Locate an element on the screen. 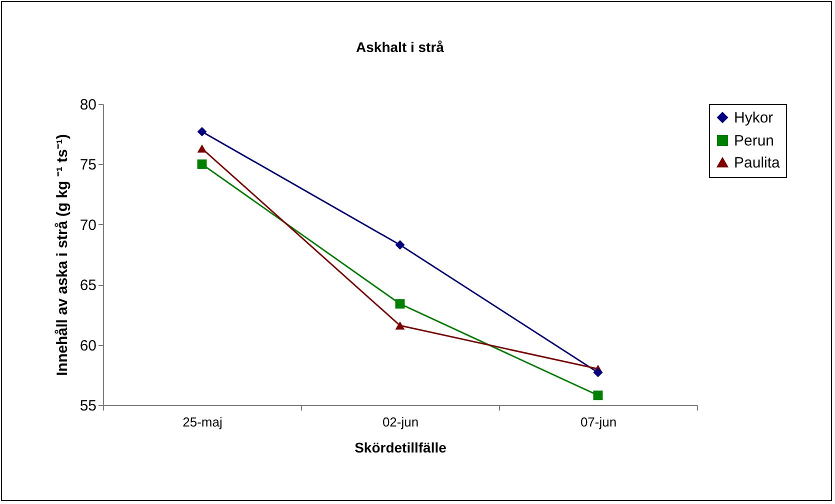 This screenshot has height=504, width=835. x-tick-label: 25-maj is located at coordinates (202, 422).